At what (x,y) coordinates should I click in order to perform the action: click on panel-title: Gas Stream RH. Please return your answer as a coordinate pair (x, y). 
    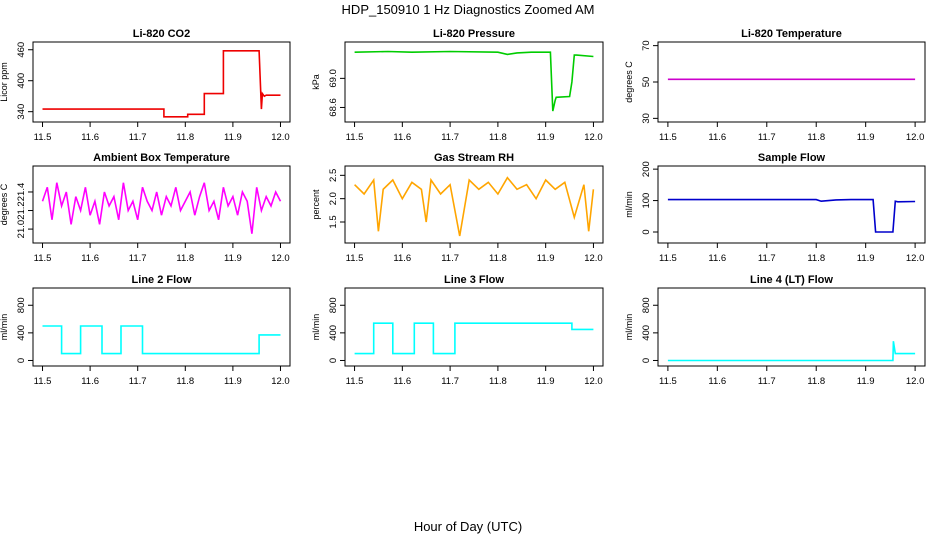
    Looking at the image, I should click on (474, 158).